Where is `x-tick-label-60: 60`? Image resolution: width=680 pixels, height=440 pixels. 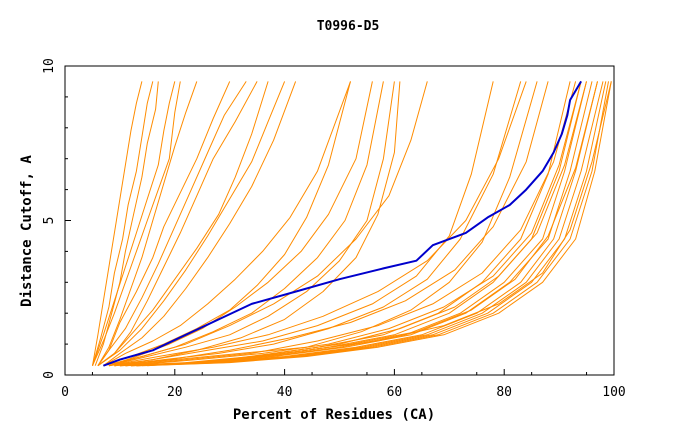 x-tick-label-60: 60 is located at coordinates (395, 392).